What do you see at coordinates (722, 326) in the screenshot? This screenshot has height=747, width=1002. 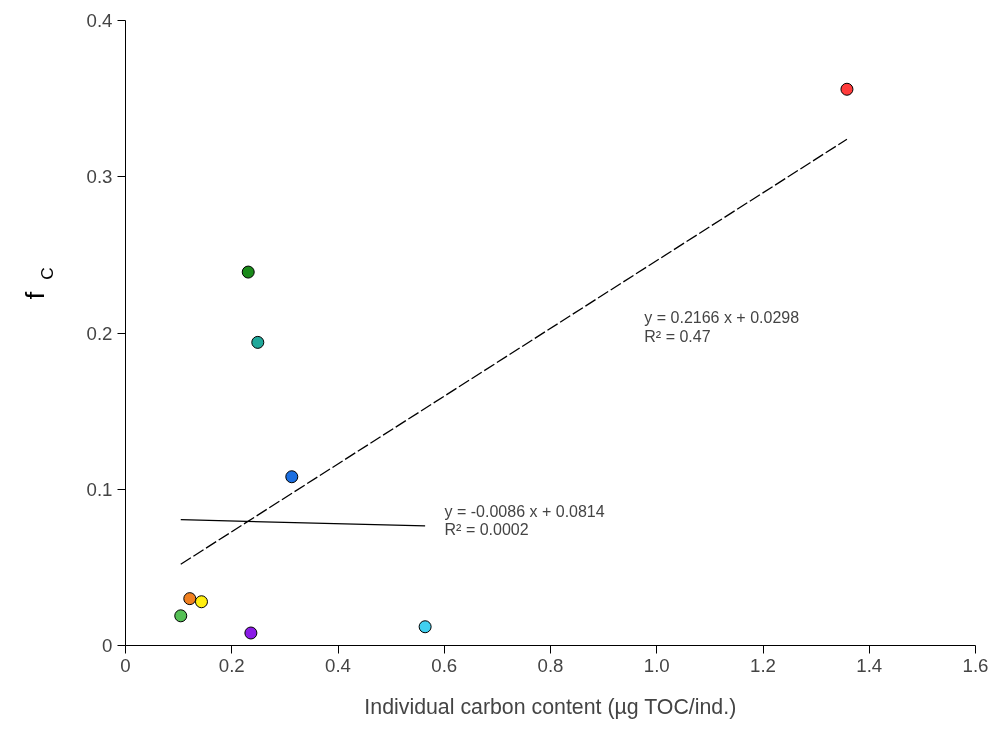 I see `annotation: y = 0.2166 x + 0.0298 R² = 0.47` at bounding box center [722, 326].